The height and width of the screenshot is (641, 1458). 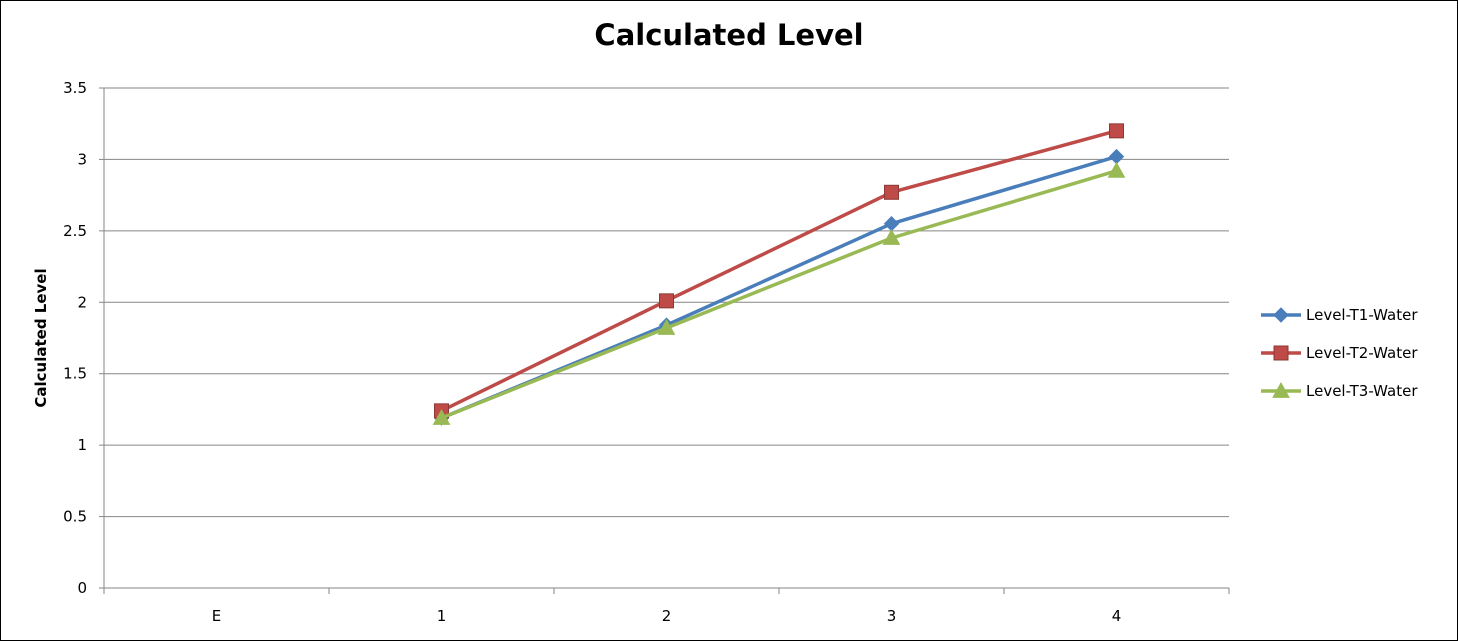 I want to click on y-tick-label: 0, so click(x=82, y=588).